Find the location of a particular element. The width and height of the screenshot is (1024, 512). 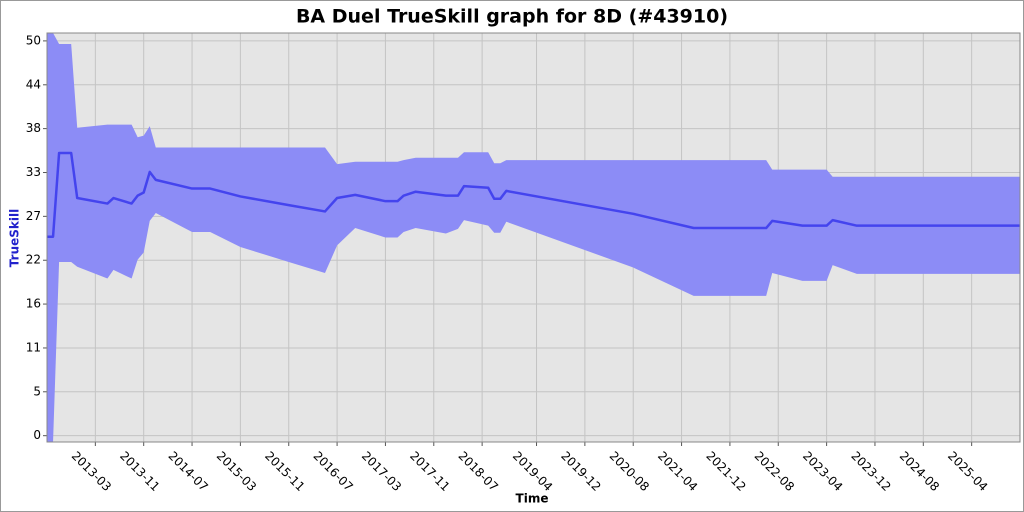

y-tick-label: 11 is located at coordinates (33, 347).